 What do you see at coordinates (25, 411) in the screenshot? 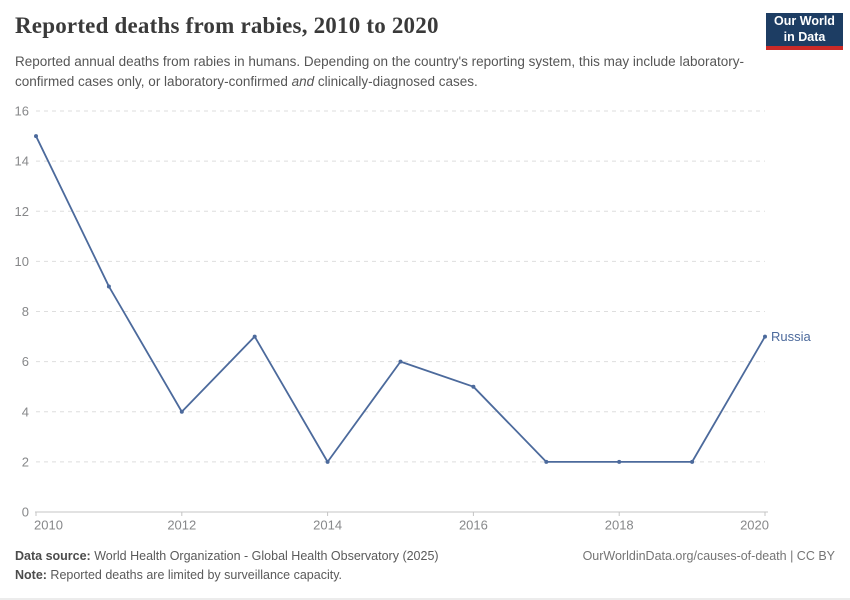
I see `y-tick-label: 4` at bounding box center [25, 411].